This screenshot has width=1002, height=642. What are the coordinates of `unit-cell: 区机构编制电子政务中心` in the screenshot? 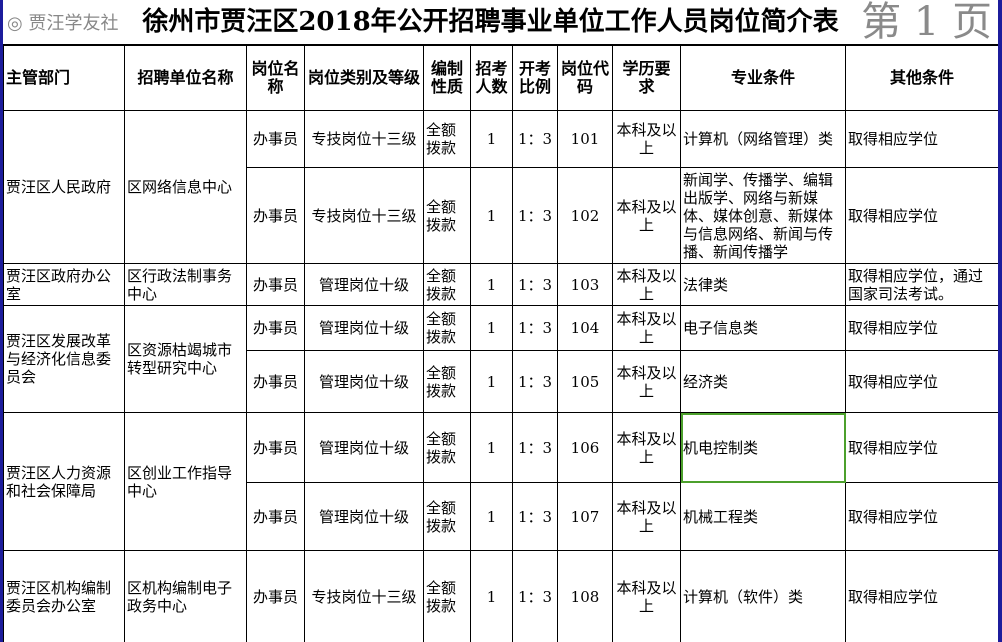 It's located at (185, 596).